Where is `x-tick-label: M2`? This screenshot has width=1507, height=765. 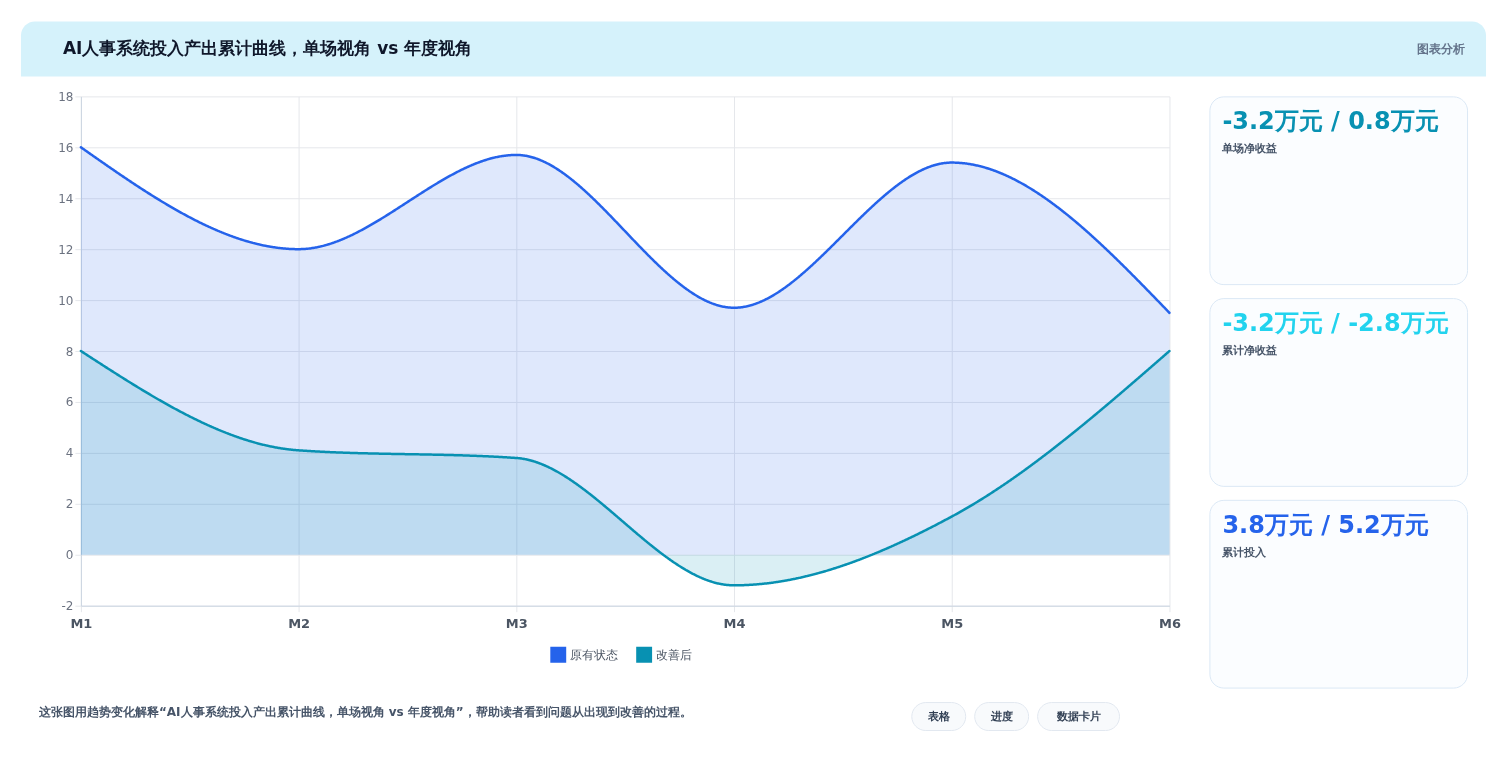 x-tick-label: M2 is located at coordinates (299, 624).